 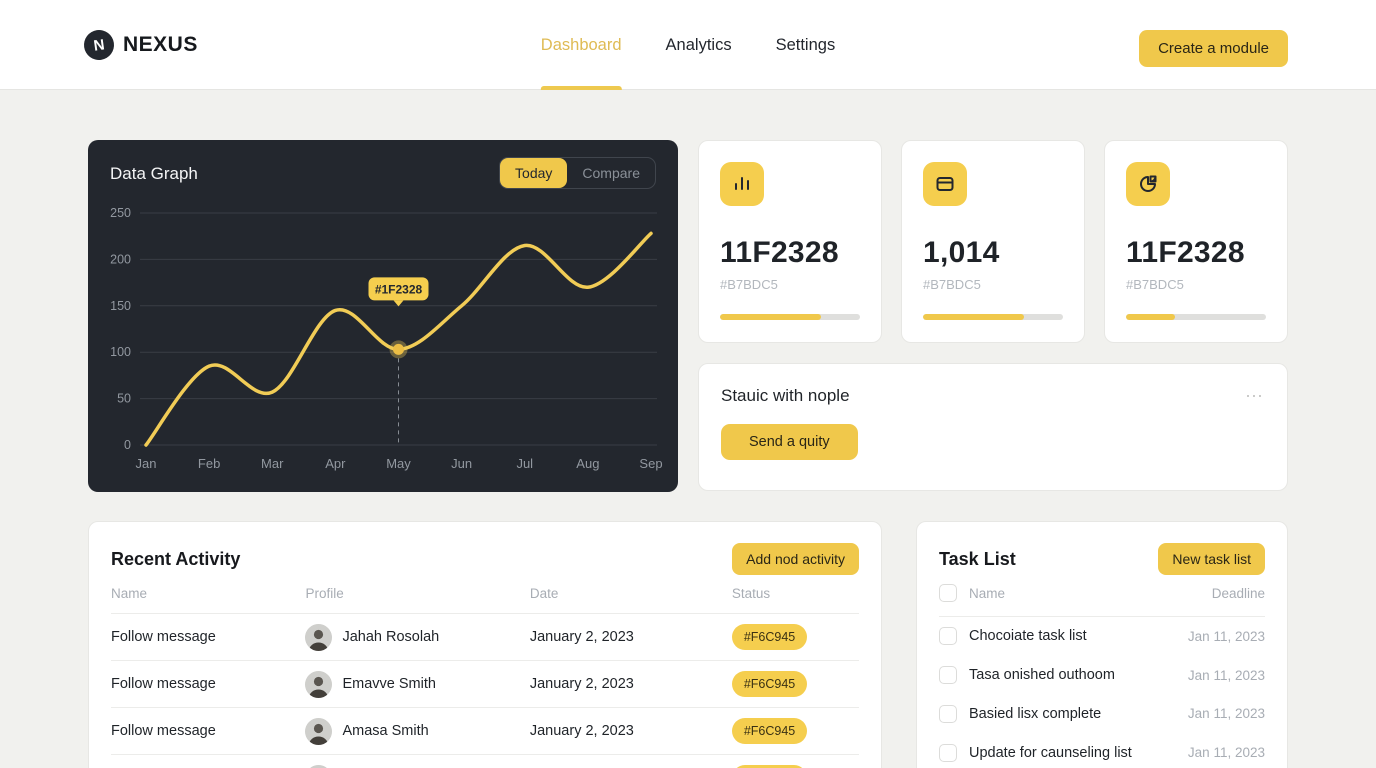 I want to click on nav-tab-settings: Settings, so click(x=805, y=44).